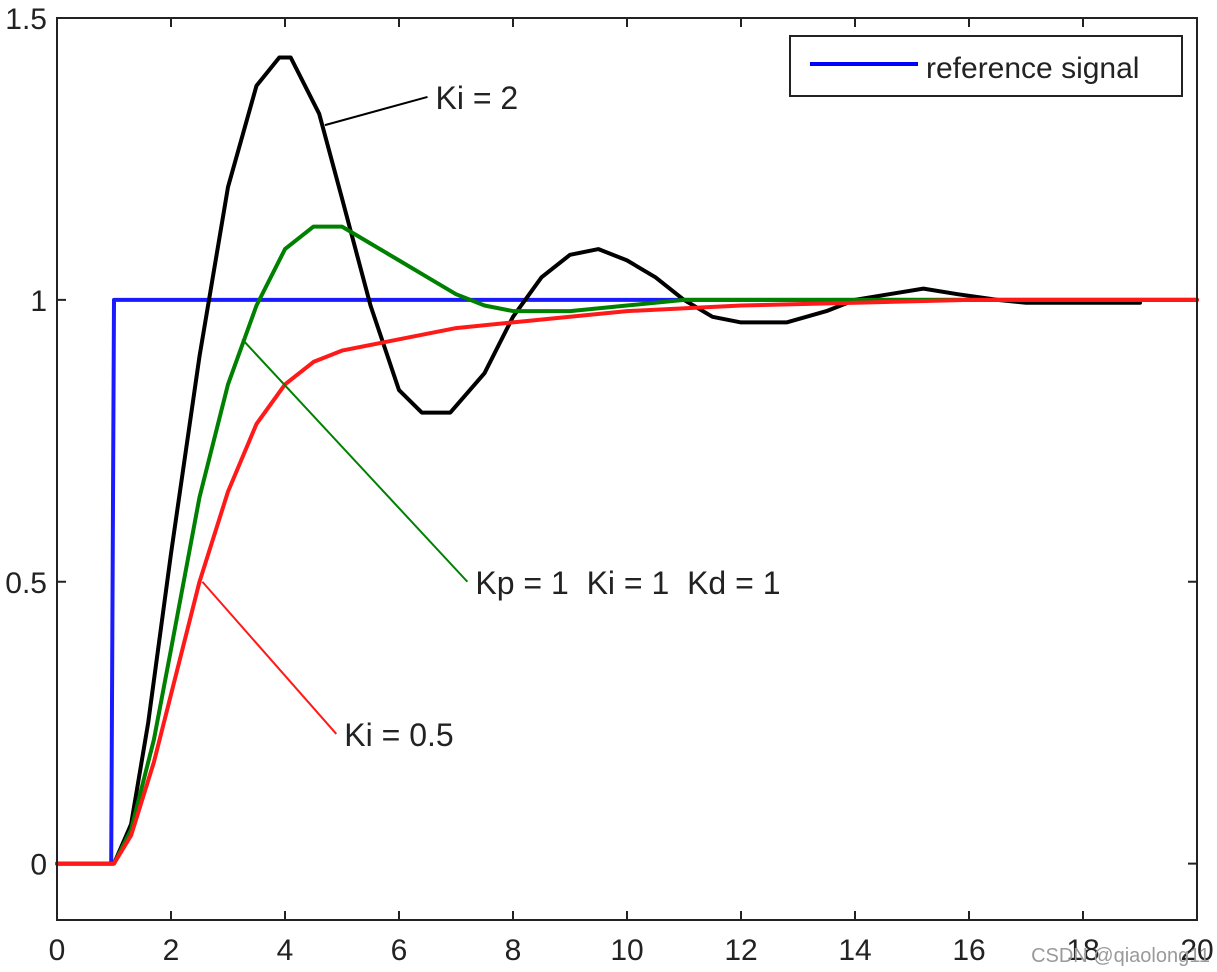 This screenshot has height=972, width=1217. I want to click on y-tick-label: 0, so click(38, 865).